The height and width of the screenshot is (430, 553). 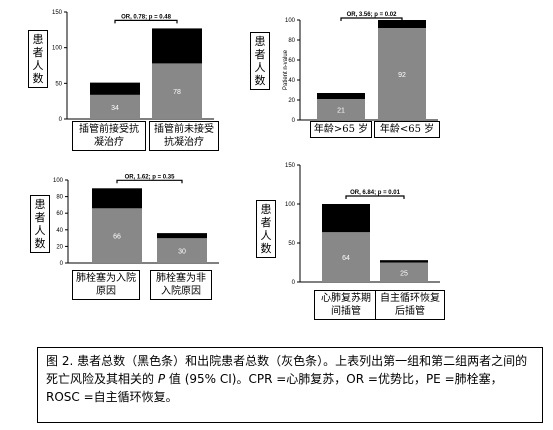 I want to click on category-label: 肺栓塞为非入院原因, so click(x=181, y=285).